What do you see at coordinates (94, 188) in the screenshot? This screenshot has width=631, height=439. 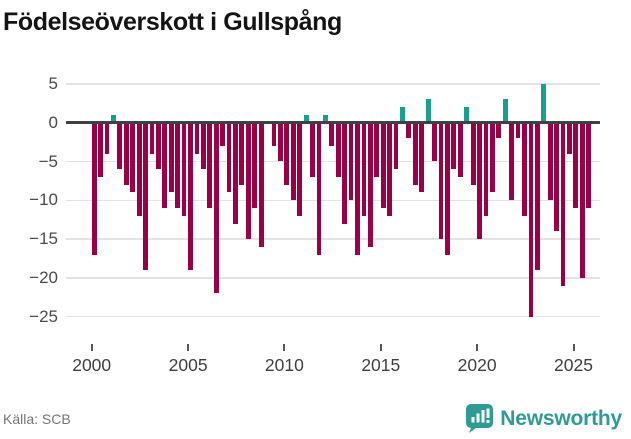 I see `bar-2000T1` at bounding box center [94, 188].